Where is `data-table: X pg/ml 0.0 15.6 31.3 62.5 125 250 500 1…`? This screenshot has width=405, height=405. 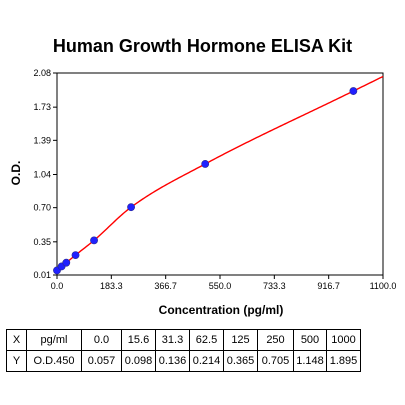 data-table: X pg/ml 0.0 15.6 31.3 62.5 125 250 500 1… is located at coordinates (183, 350).